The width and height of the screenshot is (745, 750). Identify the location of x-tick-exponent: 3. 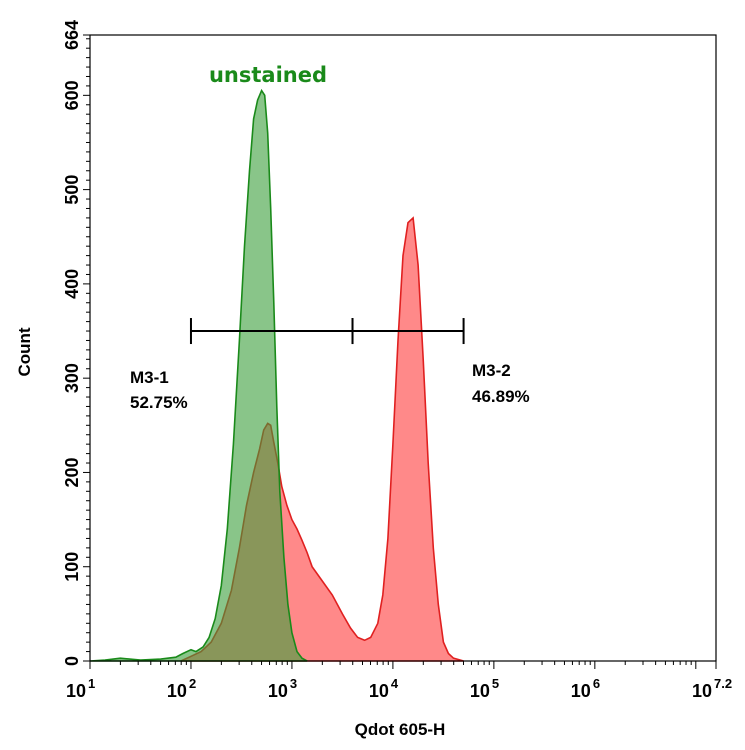
(293, 683).